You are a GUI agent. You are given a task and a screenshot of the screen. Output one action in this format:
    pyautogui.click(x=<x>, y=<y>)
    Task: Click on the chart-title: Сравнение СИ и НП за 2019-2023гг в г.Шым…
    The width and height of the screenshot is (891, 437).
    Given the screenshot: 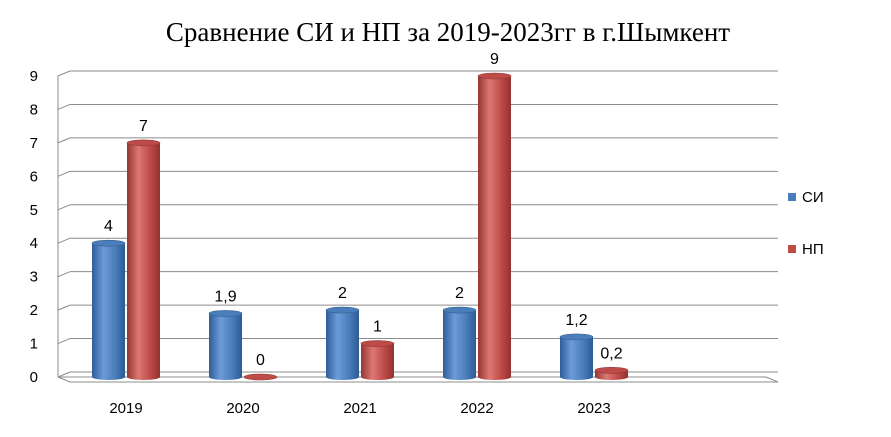 What is the action you would take?
    pyautogui.click(x=448, y=32)
    